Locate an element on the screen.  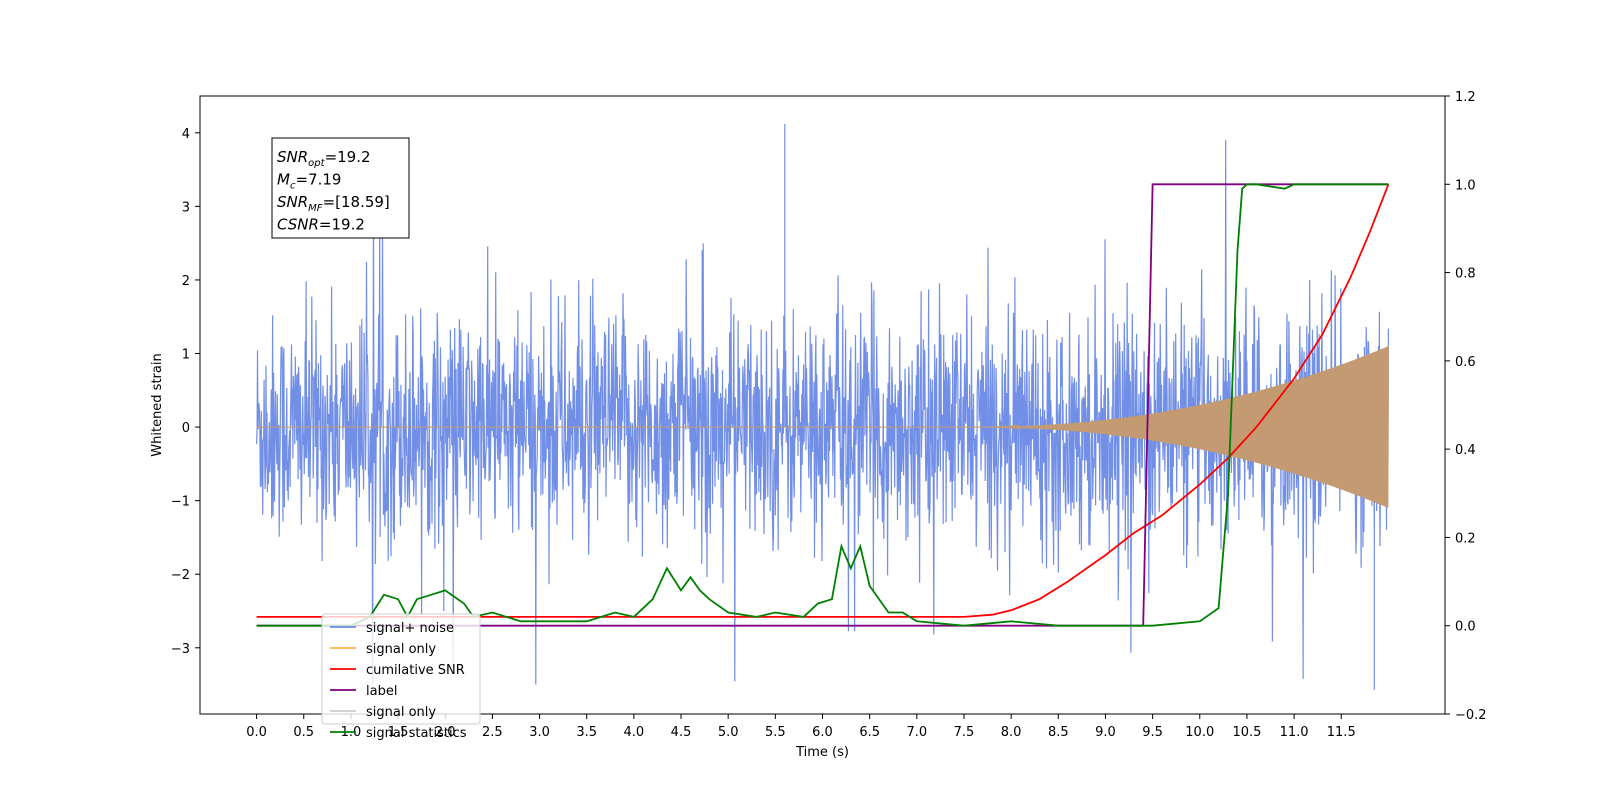
y-right-tick-label: 0.4 is located at coordinates (1465, 450).